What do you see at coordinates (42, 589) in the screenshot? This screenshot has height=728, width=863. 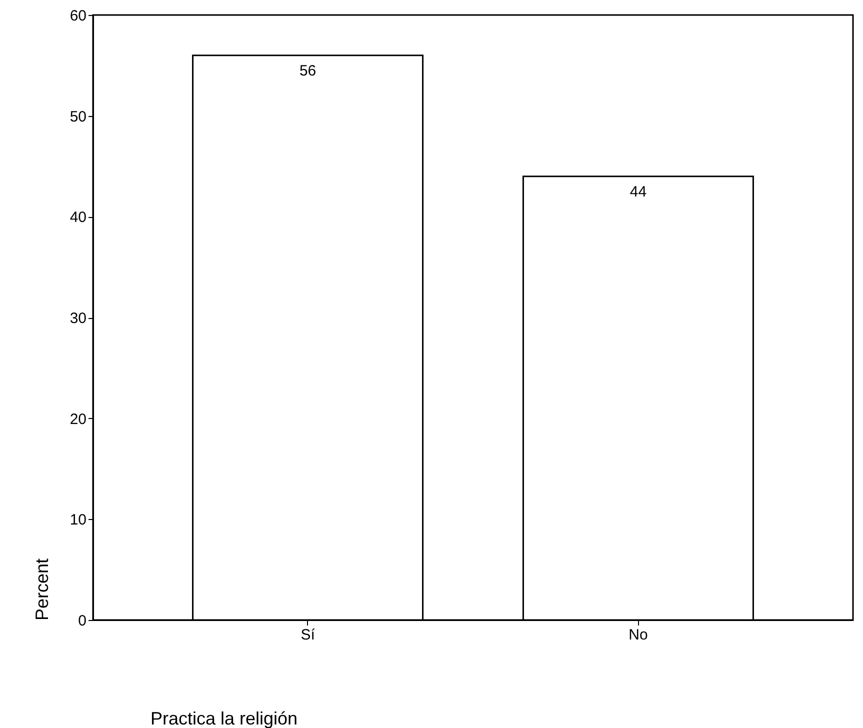 I see `y-axis-title: Percent` at bounding box center [42, 589].